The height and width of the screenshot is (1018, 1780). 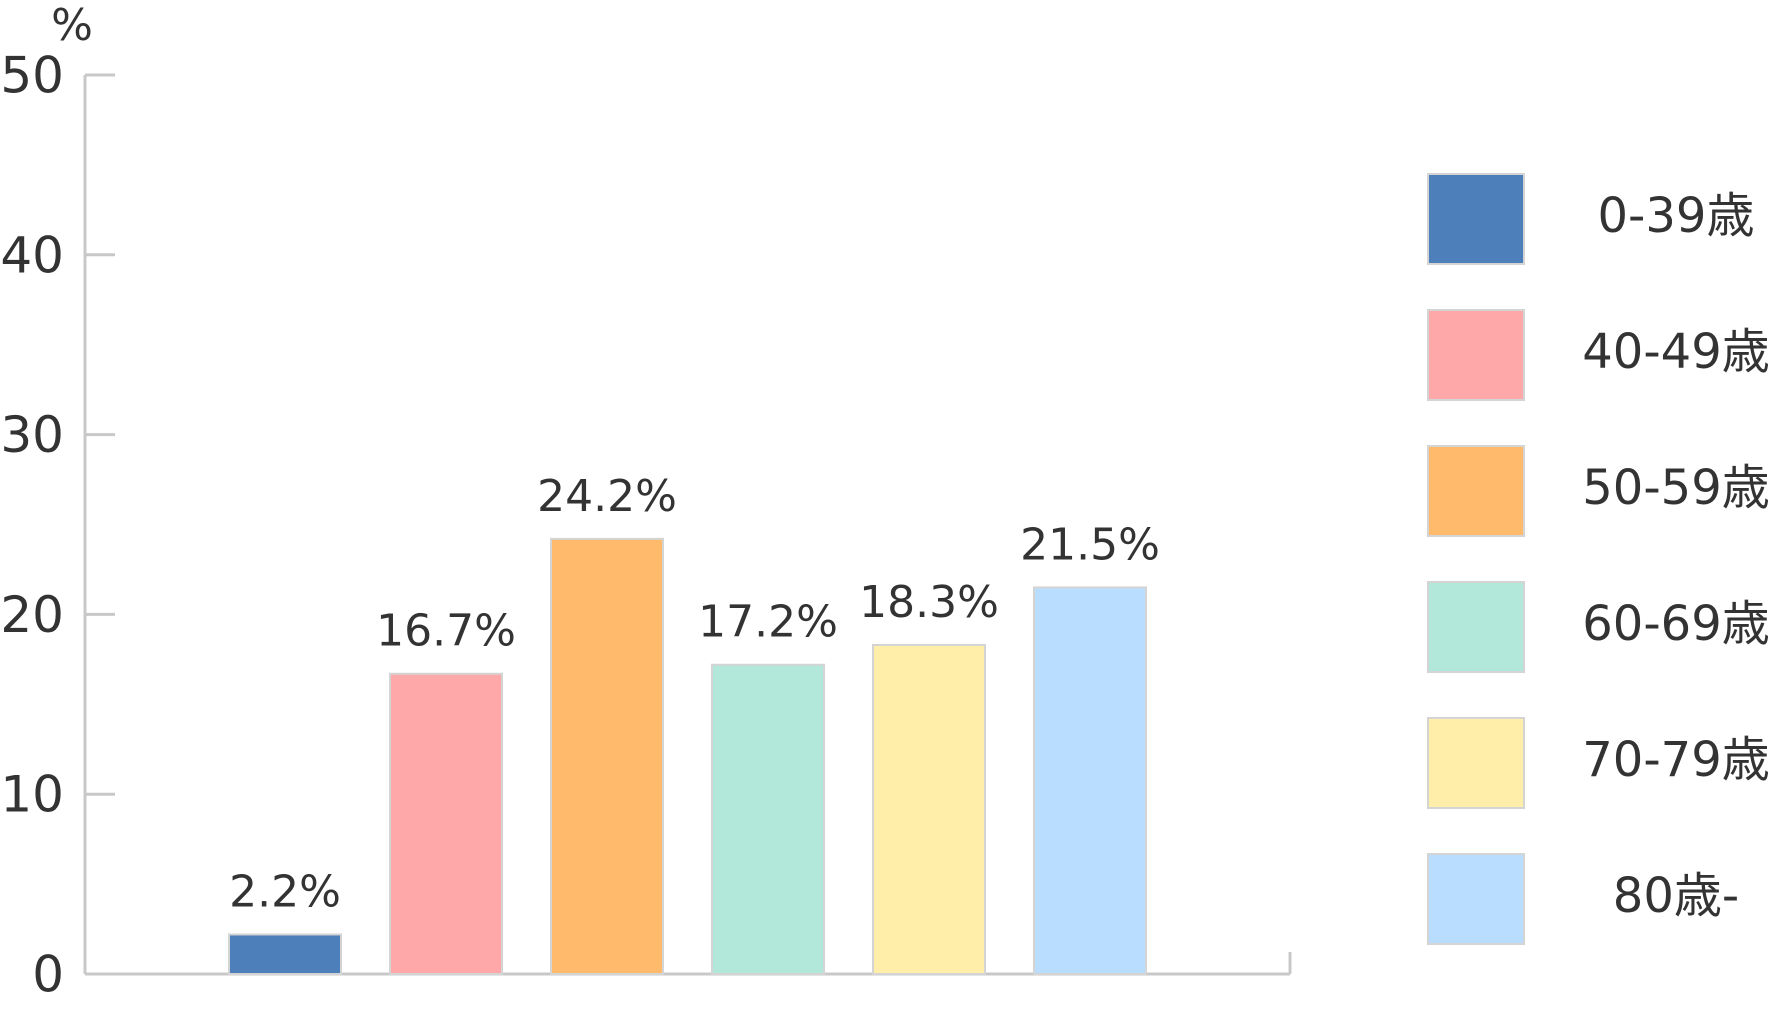 What do you see at coordinates (1675, 488) in the screenshot?
I see `legend-label: 50-59歳` at bounding box center [1675, 488].